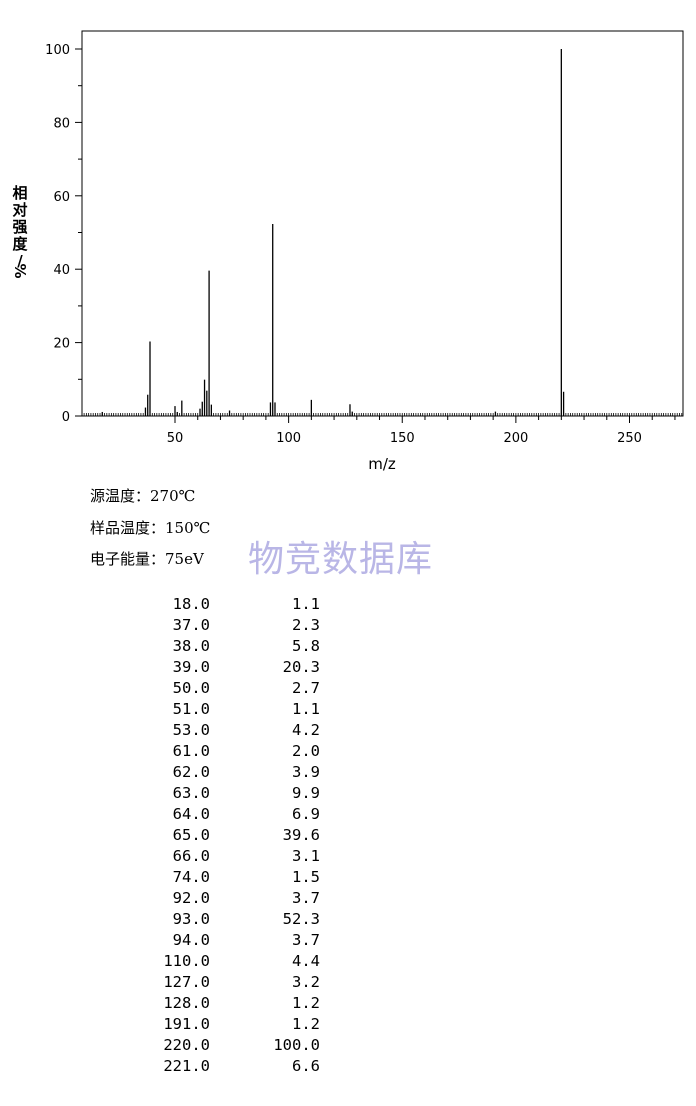 The width and height of the screenshot is (696, 1106). I want to click on y-axis-label-char: 相, so click(19, 193).